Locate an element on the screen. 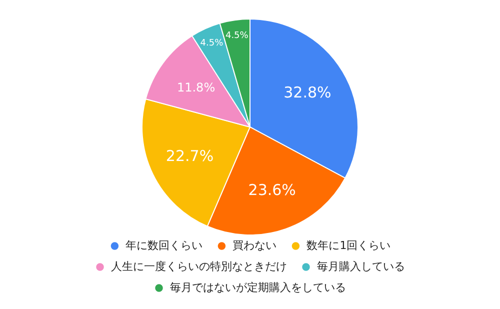 This screenshot has width=500, height=309. data-label: 11.8% is located at coordinates (196, 87).